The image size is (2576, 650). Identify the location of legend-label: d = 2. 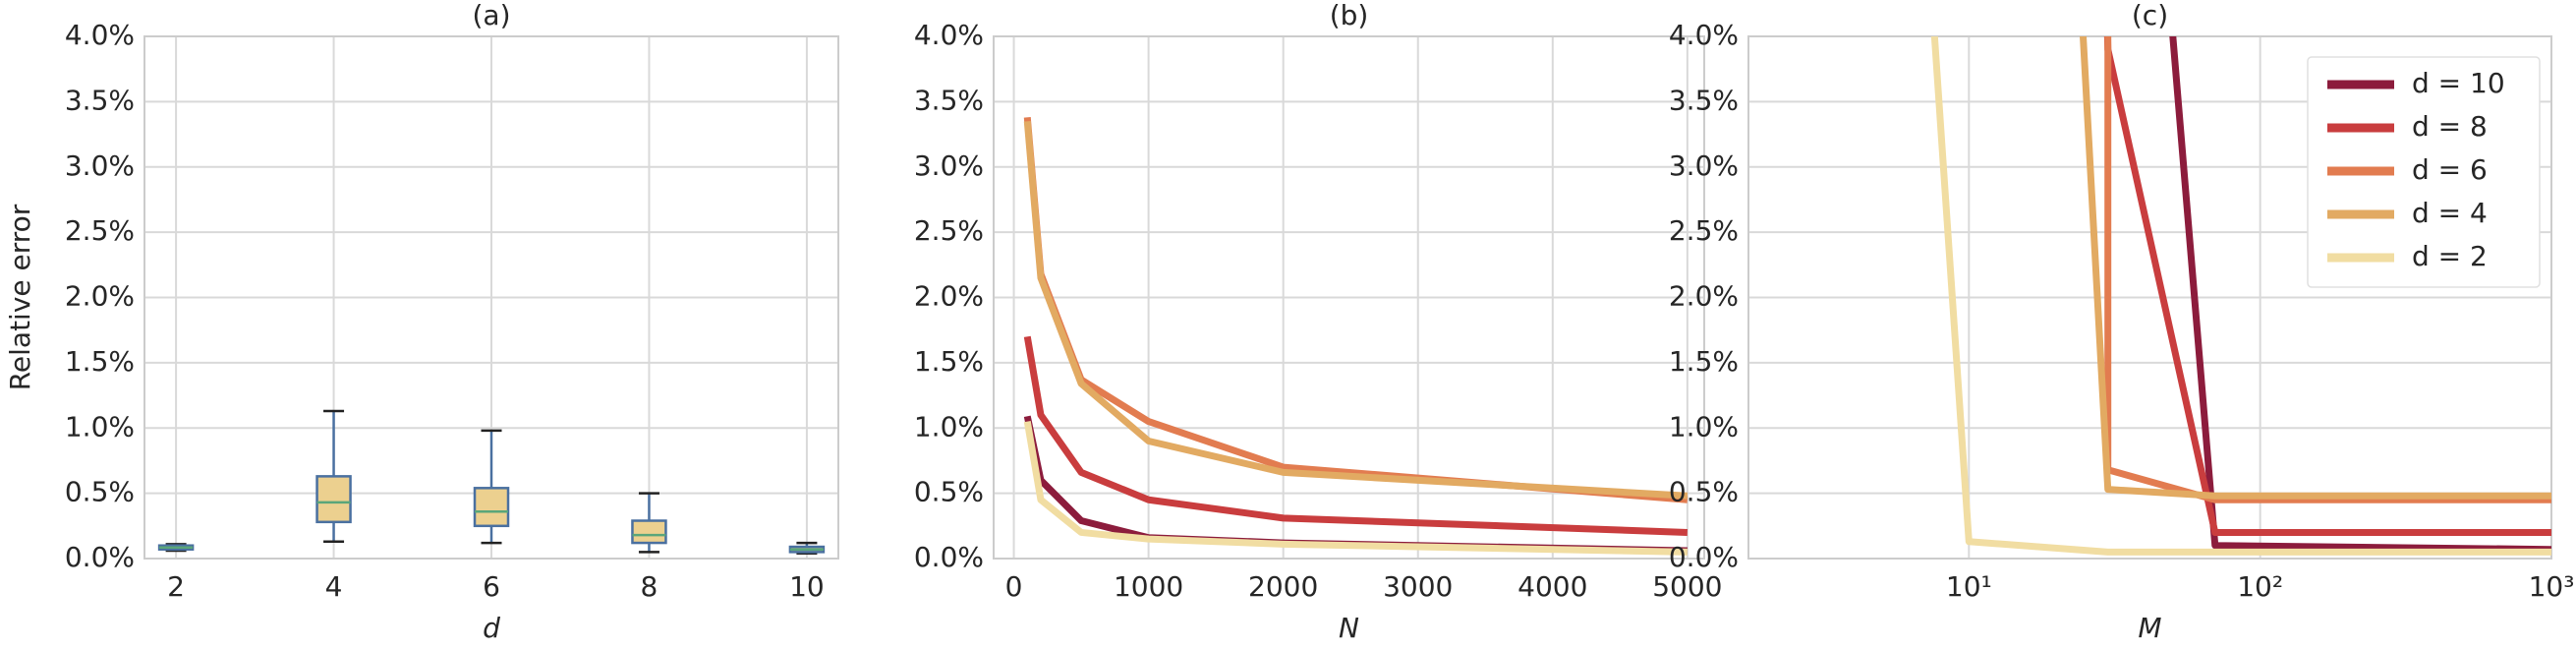
(2450, 256).